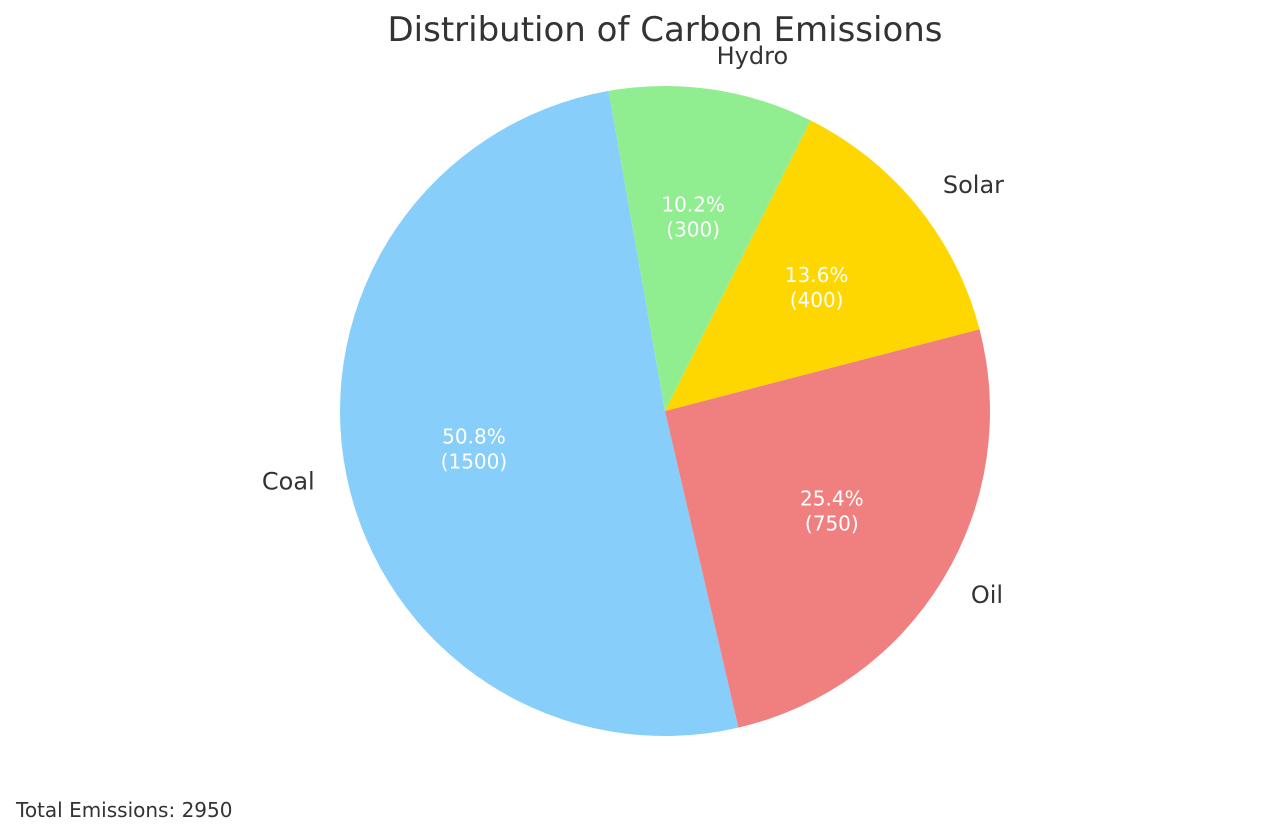 Image resolution: width=1280 pixels, height=837 pixels. Describe the element at coordinates (124, 810) in the screenshot. I see `total-emissions-note: Total Emissions: 2950` at that location.